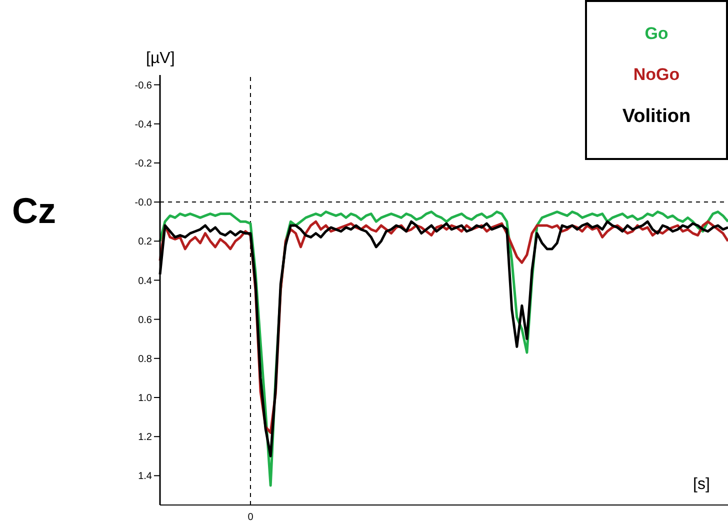 Image resolution: width=728 pixels, height=525 pixels. What do you see at coordinates (656, 117) in the screenshot?
I see `text: Volition` at bounding box center [656, 117].